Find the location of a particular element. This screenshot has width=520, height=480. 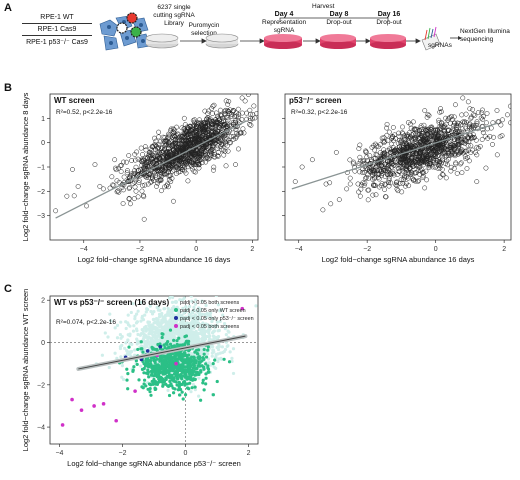

data-point-outlier is located at coordinates (336, 152).